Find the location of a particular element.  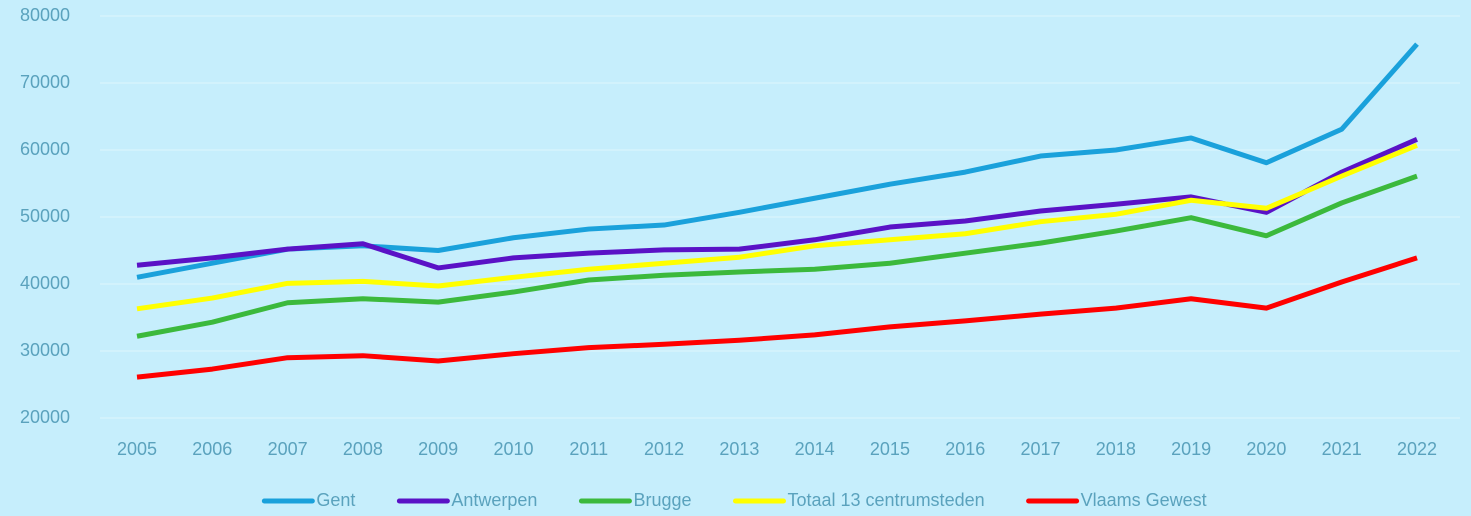

x-tick-label: 2008 is located at coordinates (363, 449).